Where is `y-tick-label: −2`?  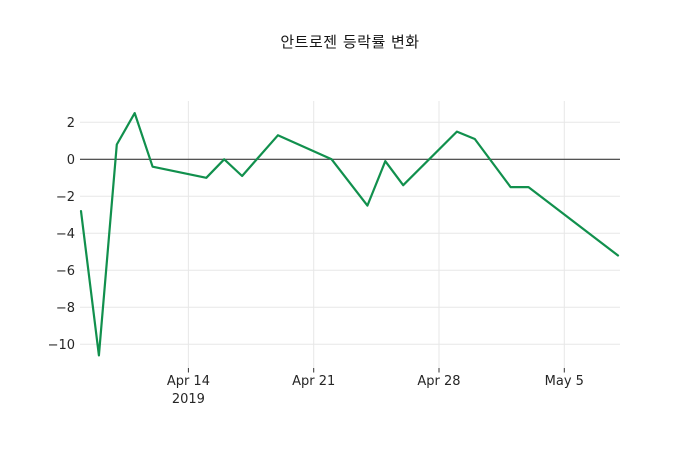 y-tick-label: −2 is located at coordinates (65, 197).